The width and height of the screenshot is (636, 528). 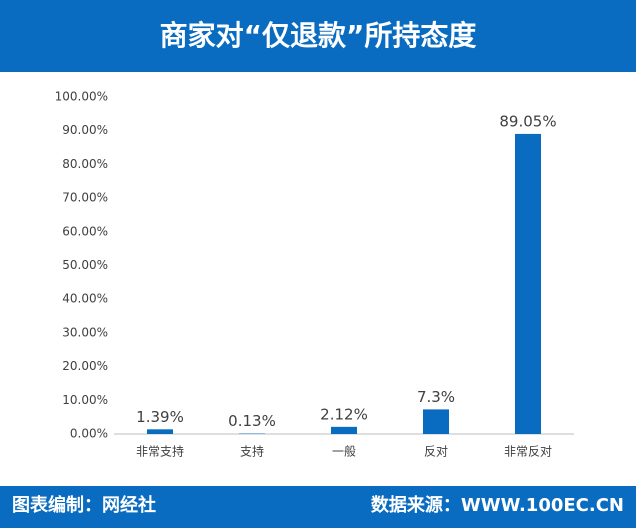 What do you see at coordinates (81, 97) in the screenshot?
I see `y-tick-label: 100.00%` at bounding box center [81, 97].